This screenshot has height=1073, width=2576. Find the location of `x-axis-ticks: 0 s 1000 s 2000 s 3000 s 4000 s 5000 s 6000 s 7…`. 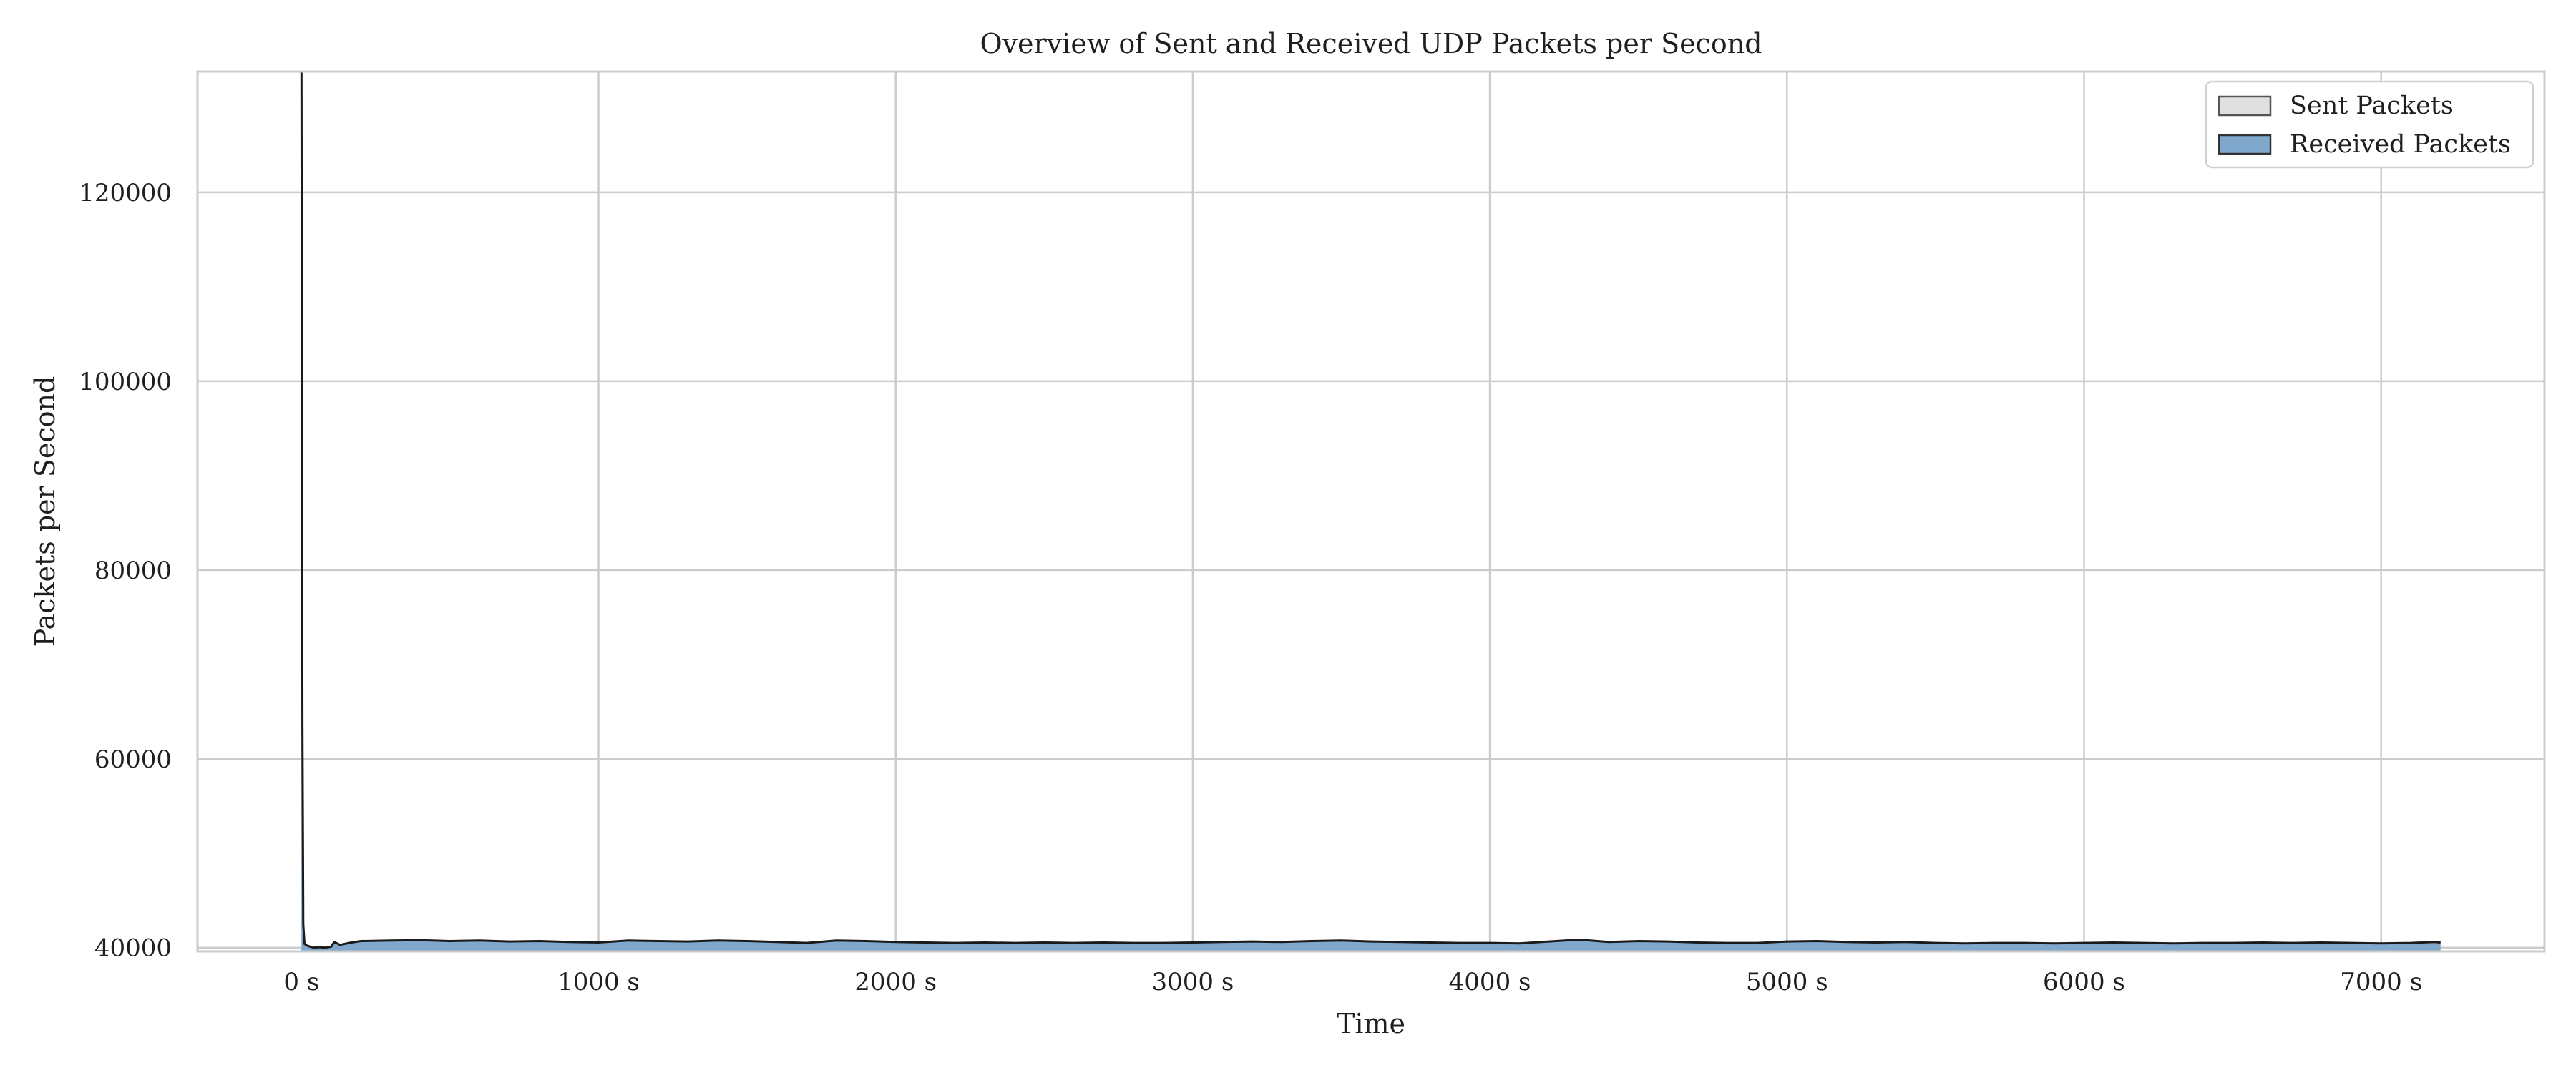

x-axis-ticks: 0 s 1000 s 2000 s 3000 s 4000 s 5000 s 6000 s 7… is located at coordinates (1352, 982).